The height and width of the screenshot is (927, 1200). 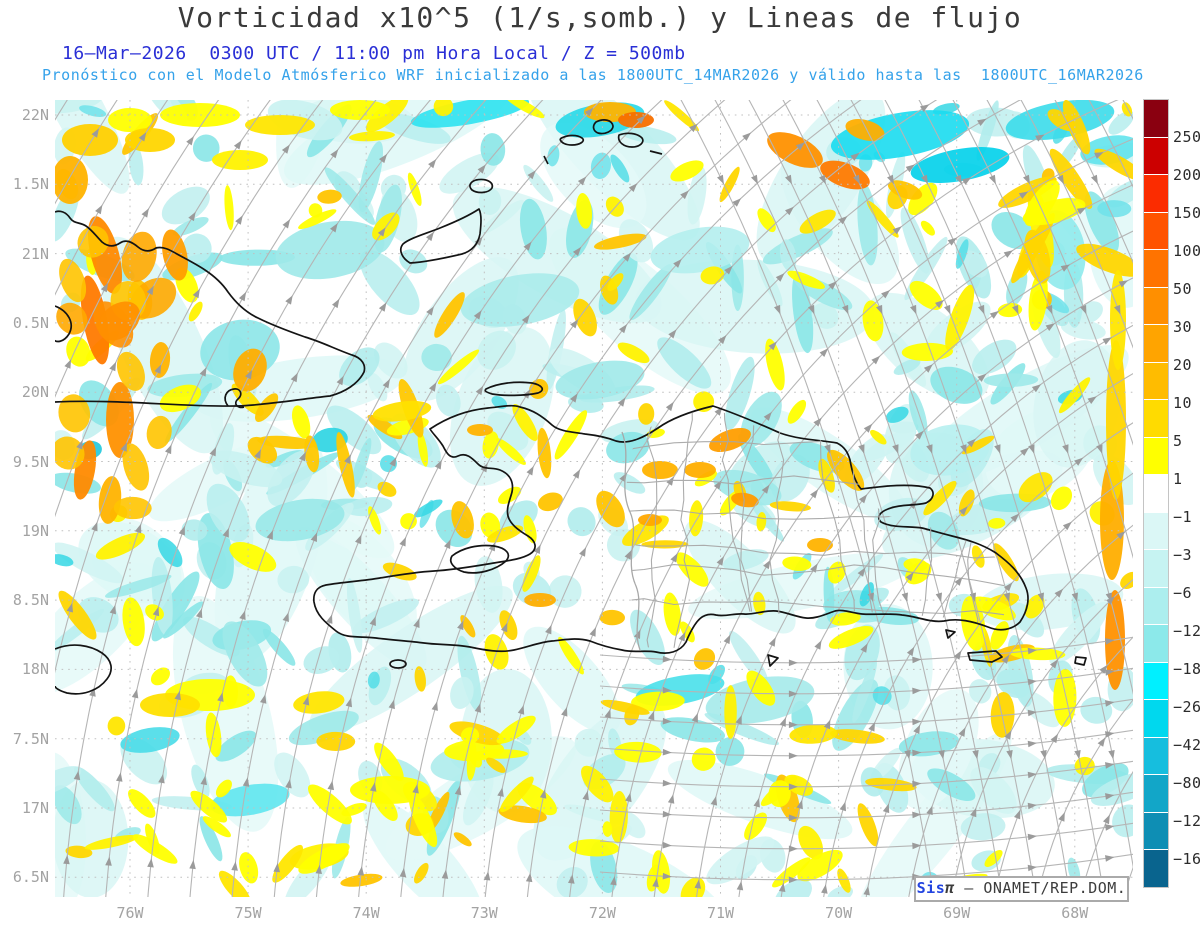 What do you see at coordinates (1186, 669) in the screenshot?
I see `colorbar-tick-label: −18` at bounding box center [1186, 669].